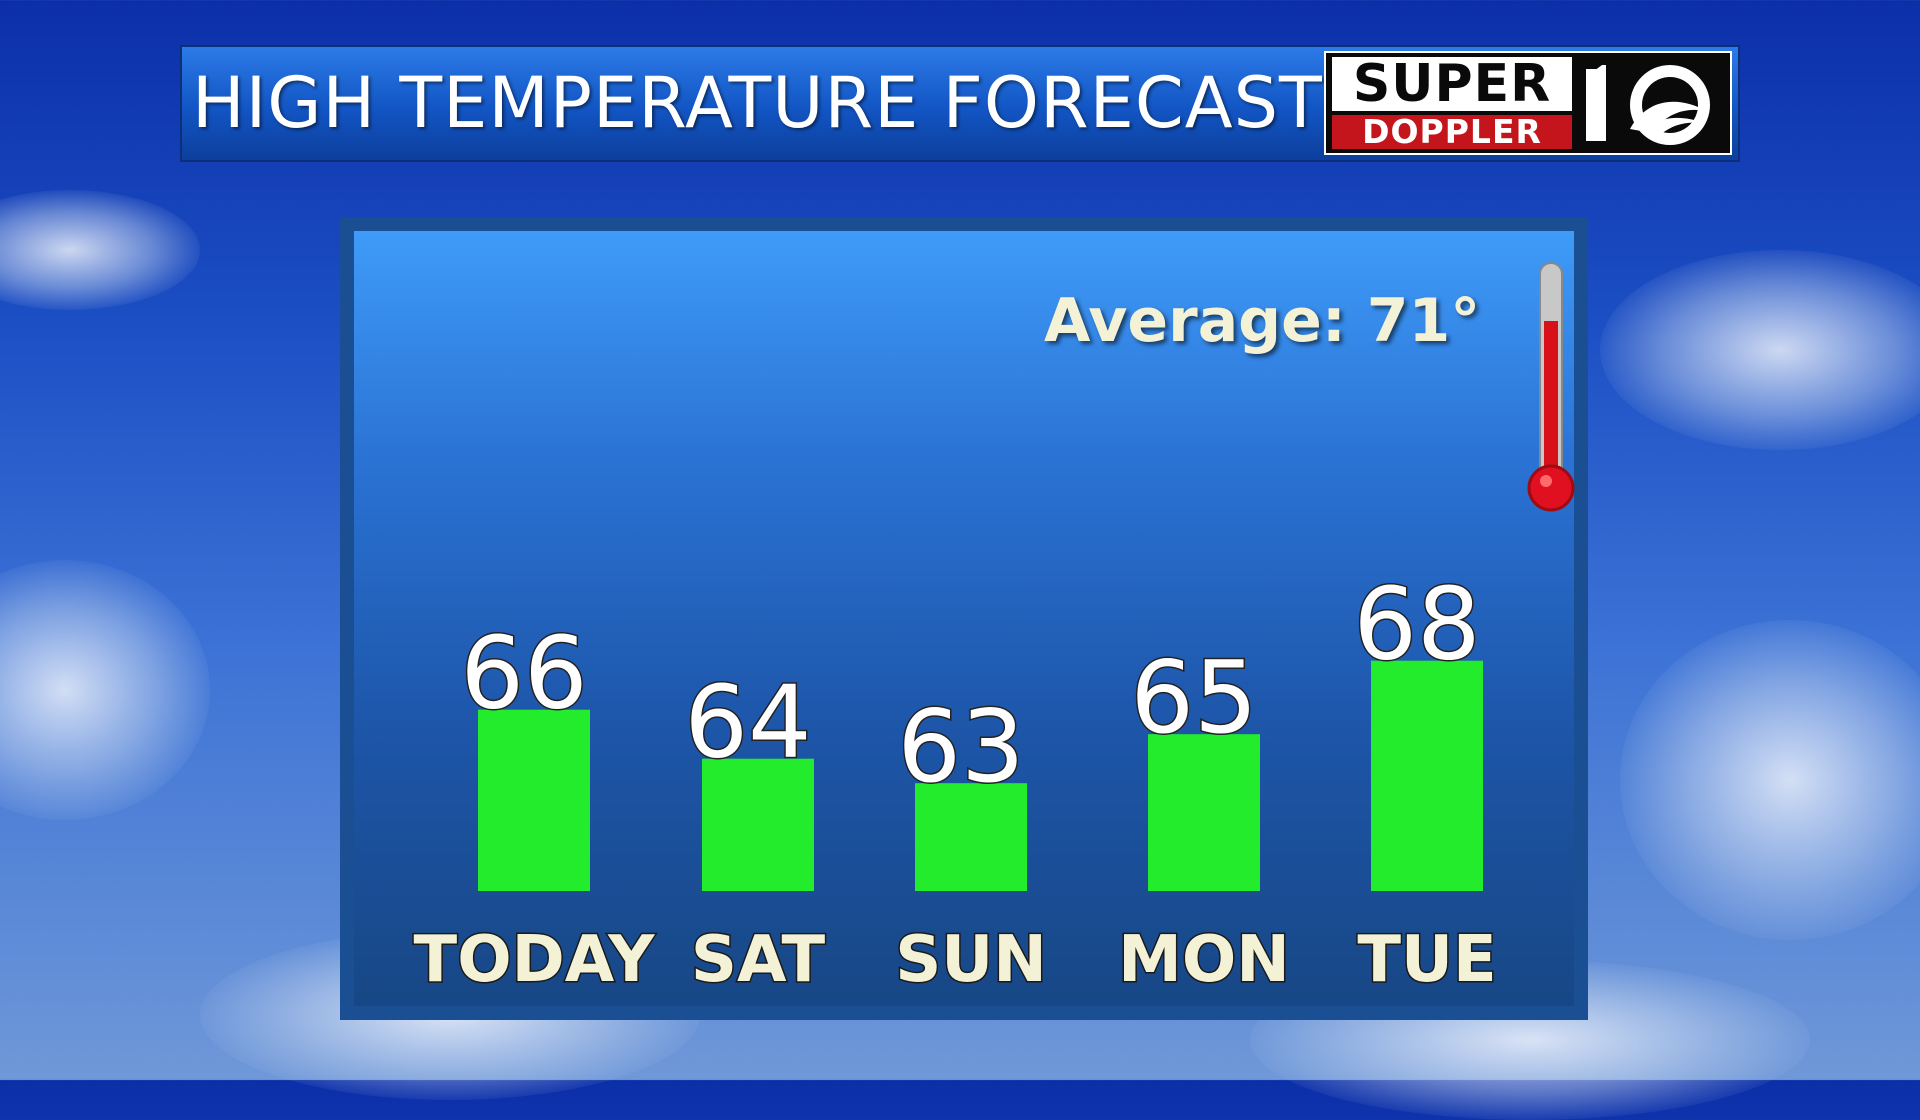  Describe the element at coordinates (758, 824) in the screenshot. I see `bar-sat` at that location.